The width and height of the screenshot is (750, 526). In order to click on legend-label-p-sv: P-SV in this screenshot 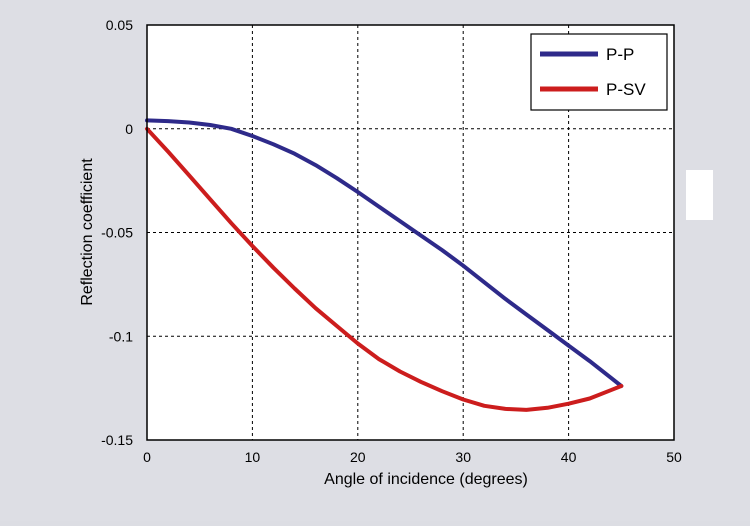, I will do `click(626, 89)`.